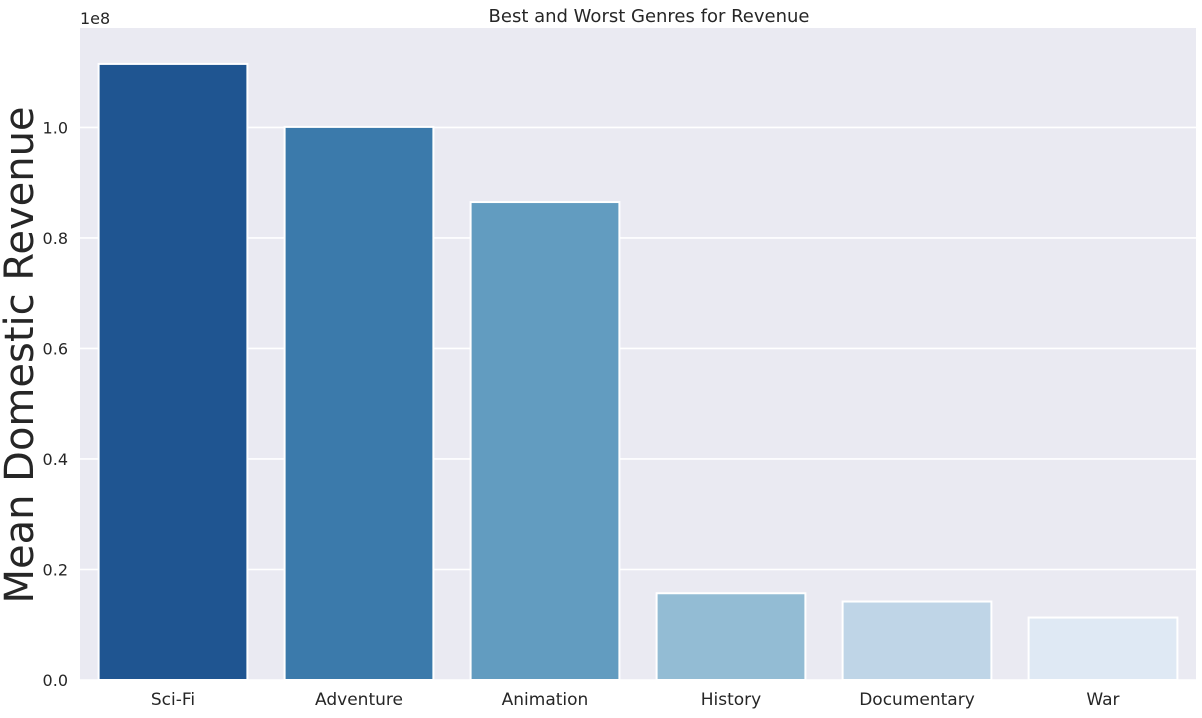 The image size is (1202, 718). I want to click on bar-history, so click(731, 637).